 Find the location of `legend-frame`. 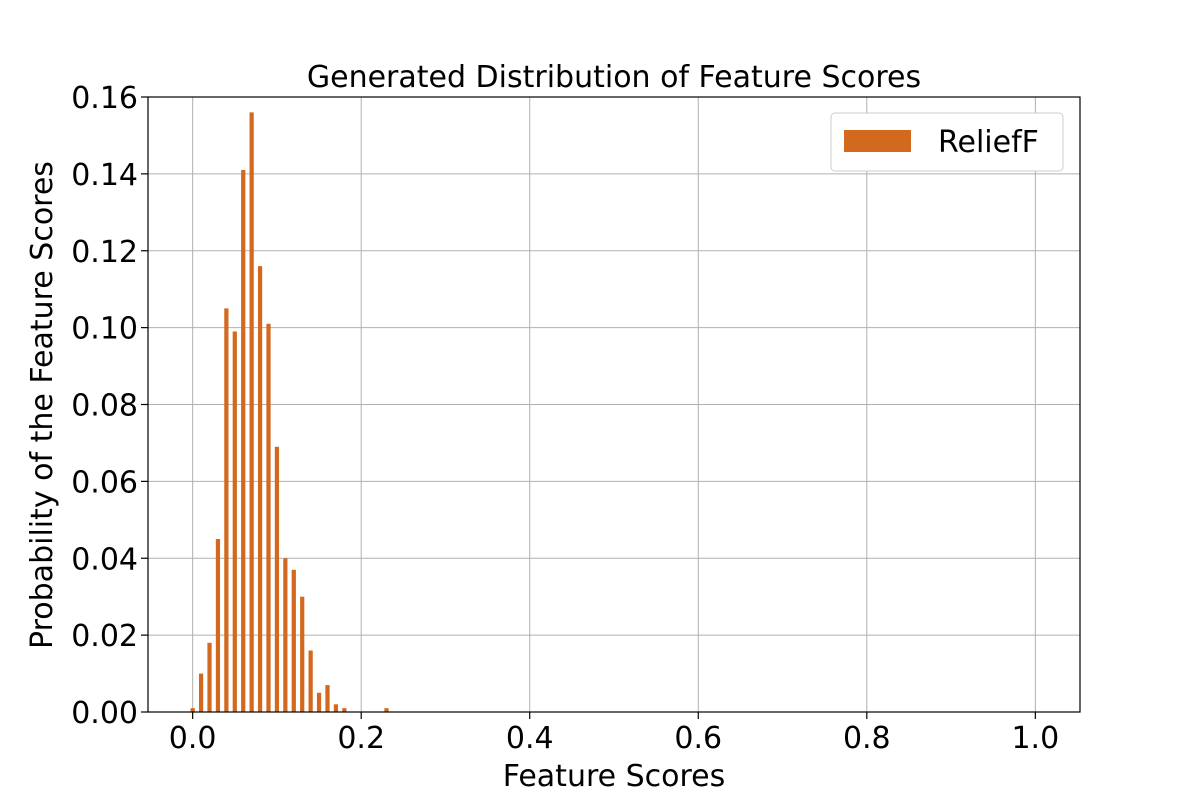

legend-frame is located at coordinates (947, 142).